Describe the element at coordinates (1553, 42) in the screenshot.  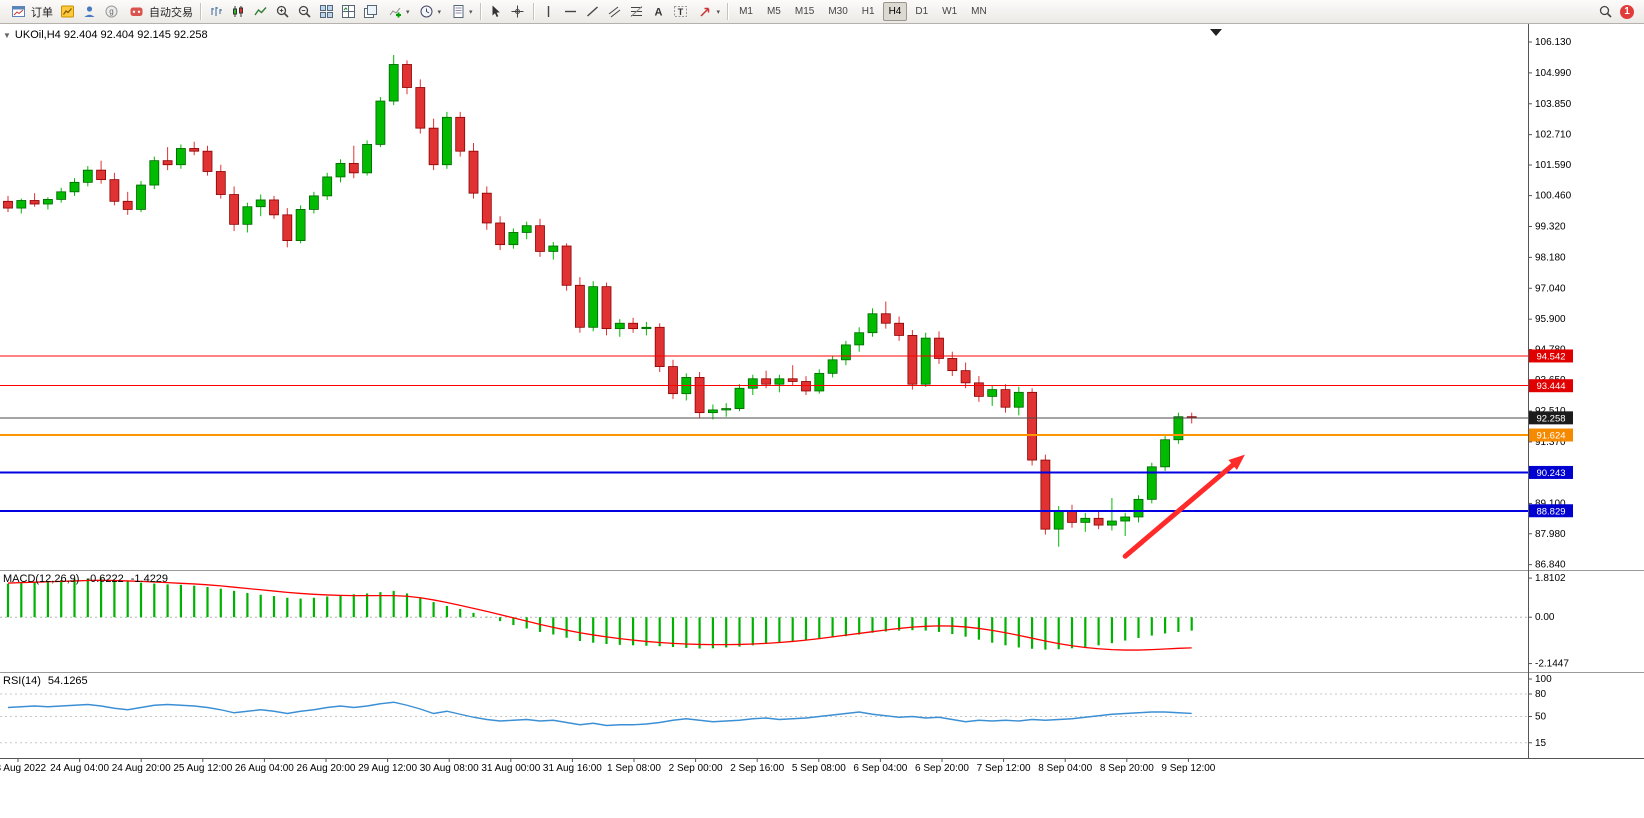
I see `price-axis-label: 106.130` at that location.